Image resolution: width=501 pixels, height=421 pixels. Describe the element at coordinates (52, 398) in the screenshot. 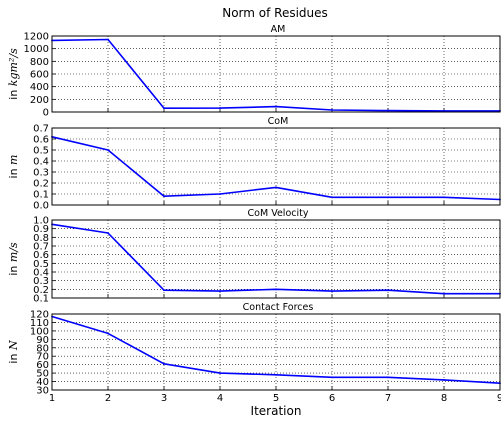

I see `x-tick-label: 1` at that location.